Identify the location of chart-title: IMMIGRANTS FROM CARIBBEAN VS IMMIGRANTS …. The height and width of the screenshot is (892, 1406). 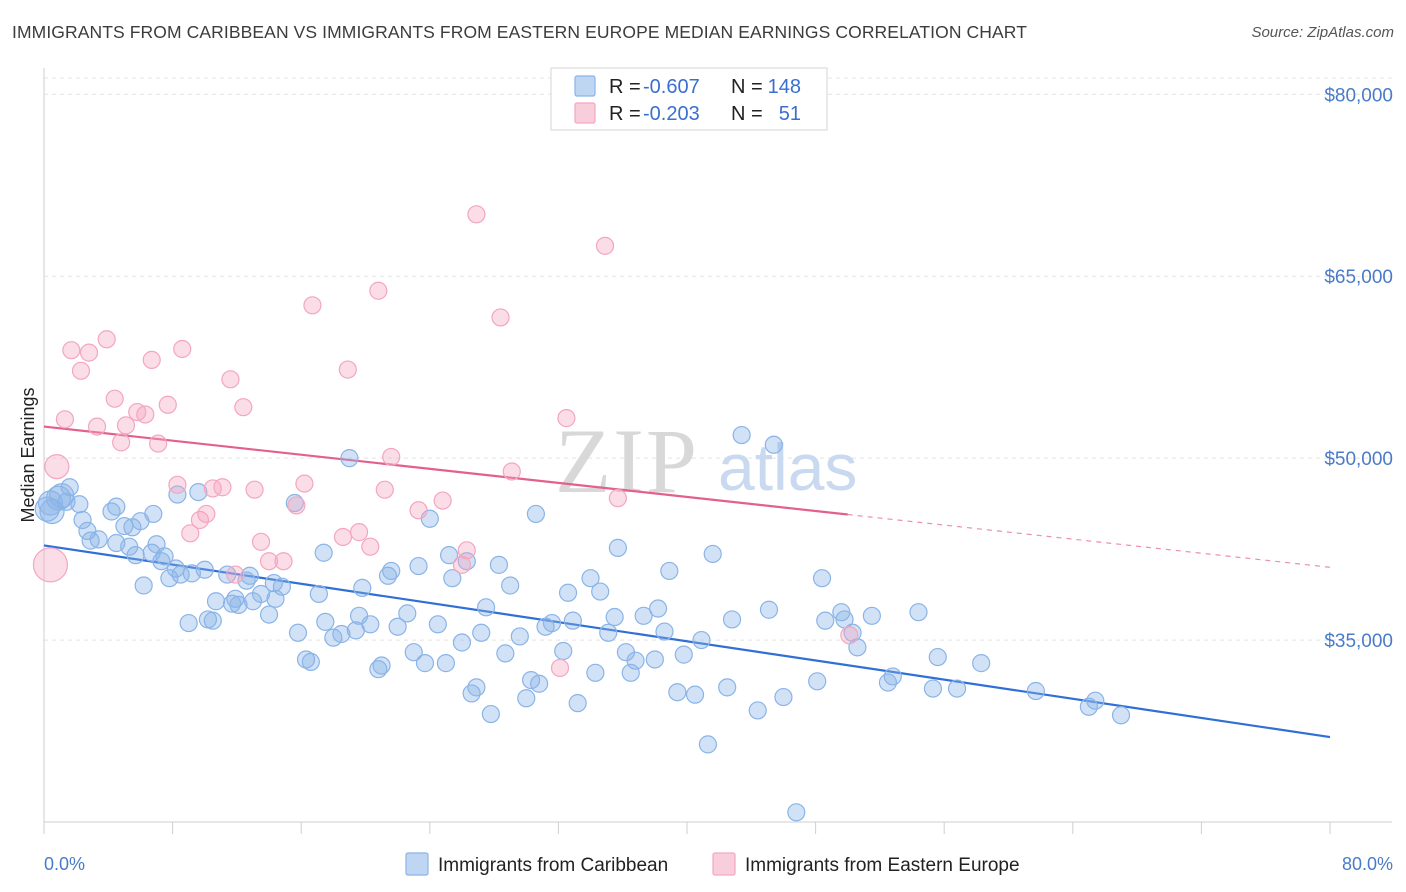
(519, 32).